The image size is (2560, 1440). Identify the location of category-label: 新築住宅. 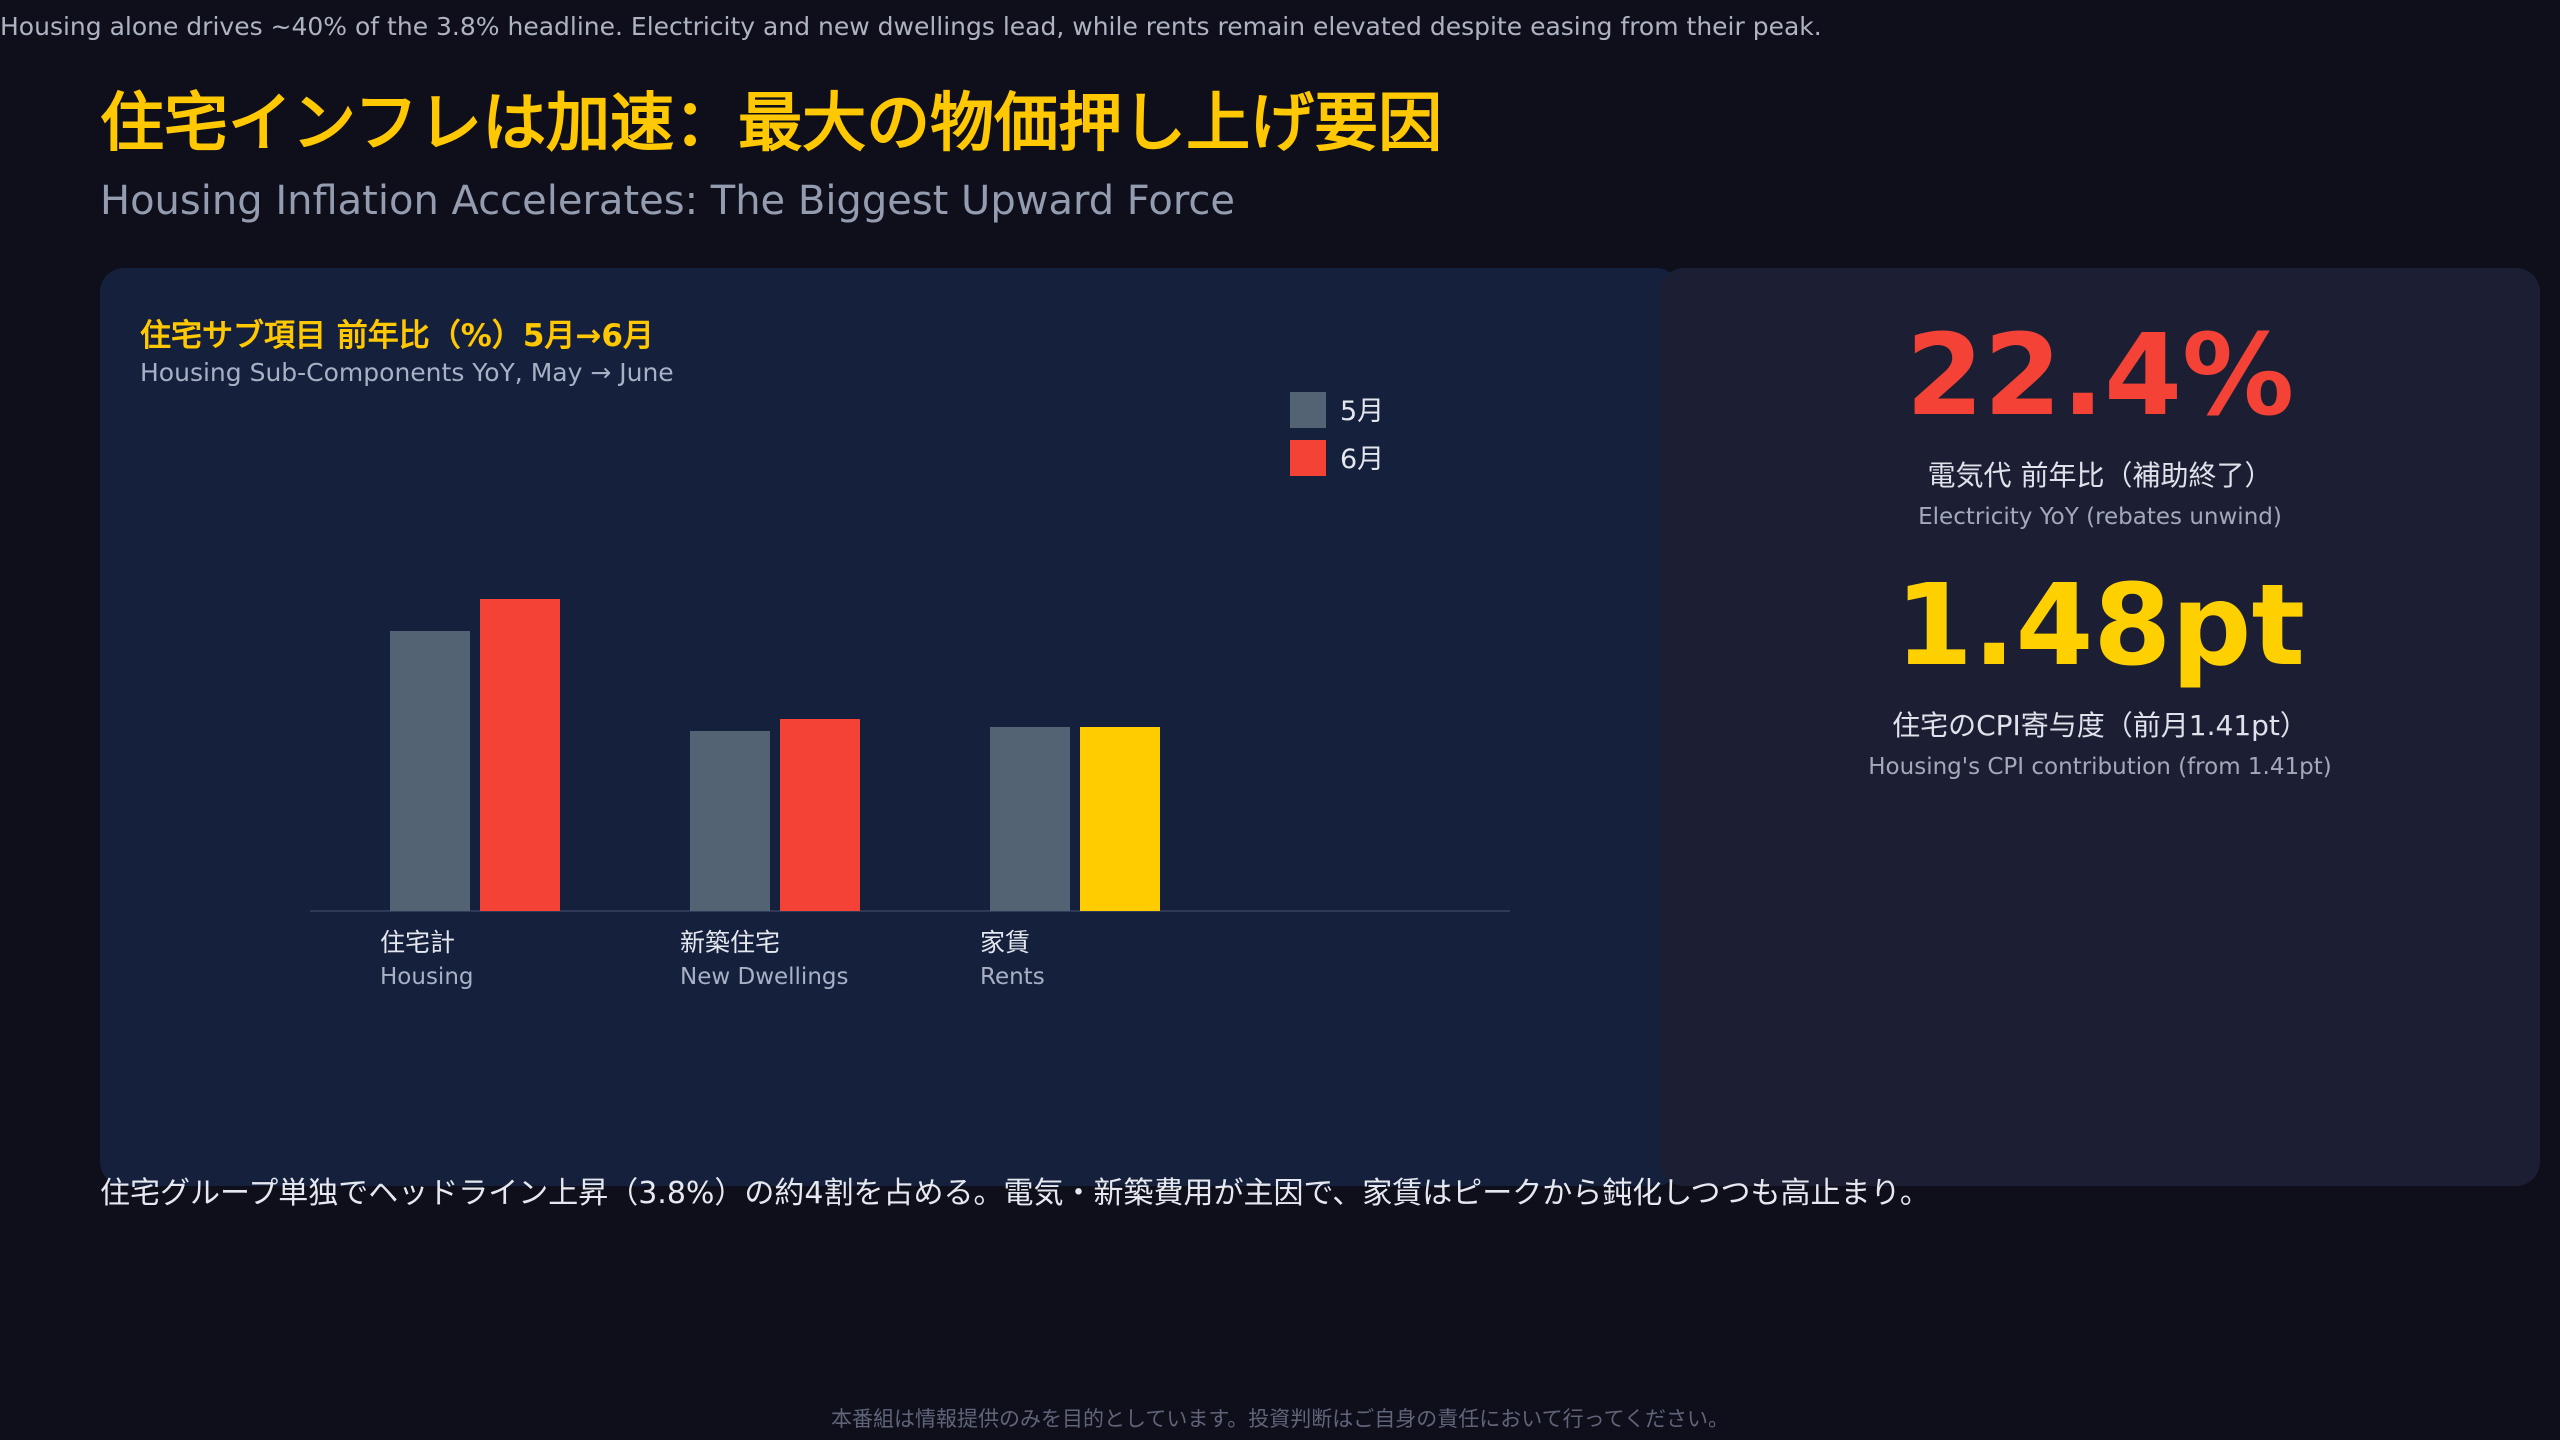
(730, 942).